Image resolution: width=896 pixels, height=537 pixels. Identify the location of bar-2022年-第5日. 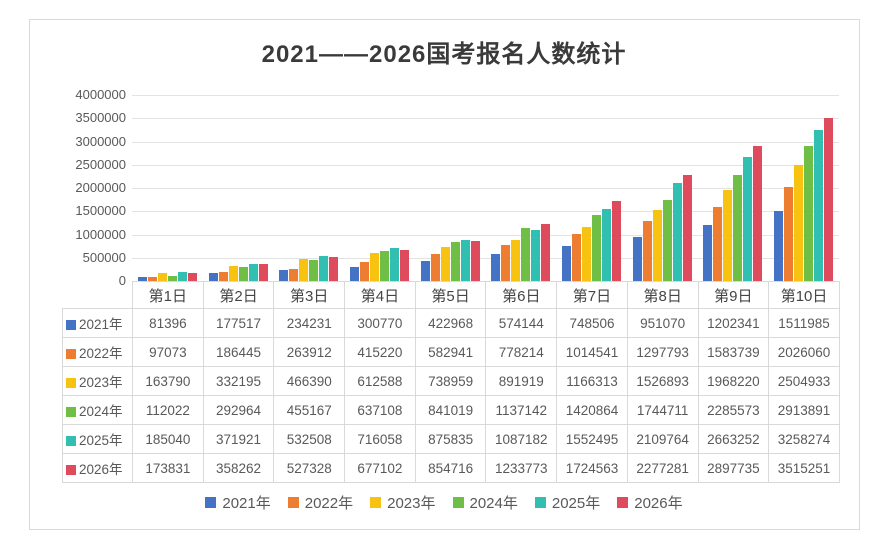
(435, 267).